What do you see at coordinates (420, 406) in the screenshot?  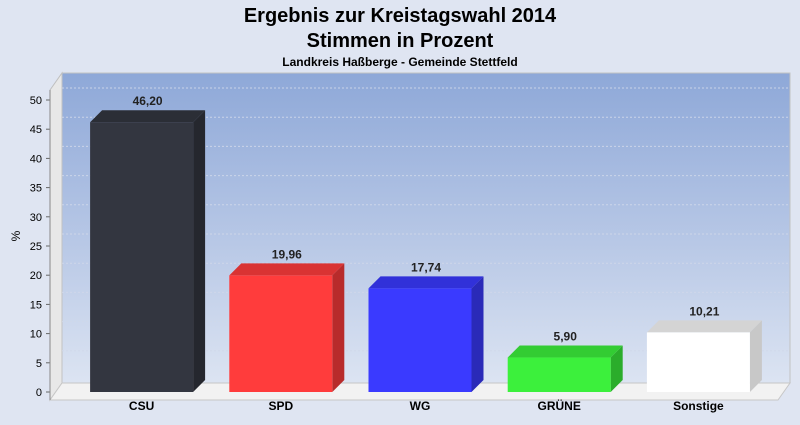 I see `x-tick-label: WG` at bounding box center [420, 406].